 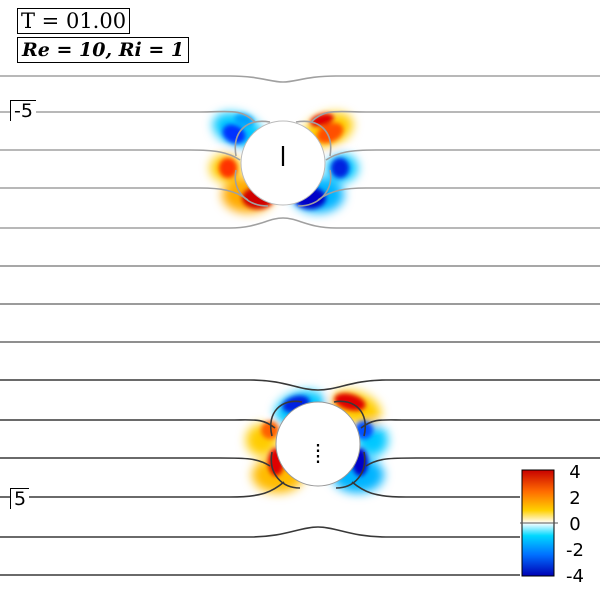 What do you see at coordinates (539, 523) in the screenshot?
I see `colorbar` at bounding box center [539, 523].